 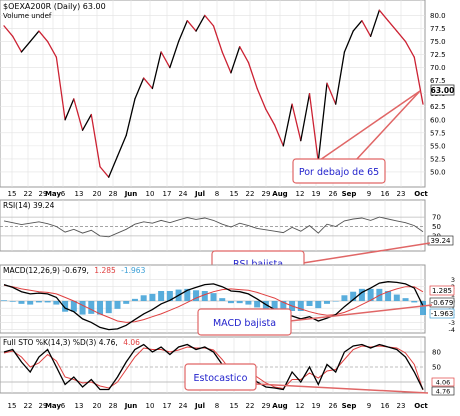 I want to click on rsi-arrow, so click(x=366, y=253).